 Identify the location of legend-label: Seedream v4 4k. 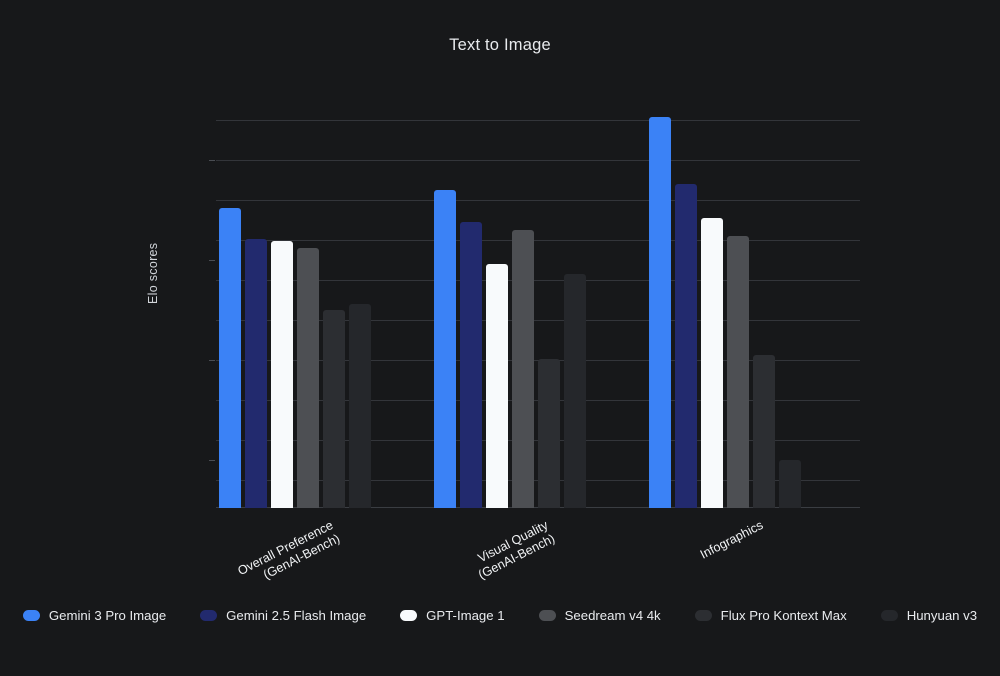
(612, 615).